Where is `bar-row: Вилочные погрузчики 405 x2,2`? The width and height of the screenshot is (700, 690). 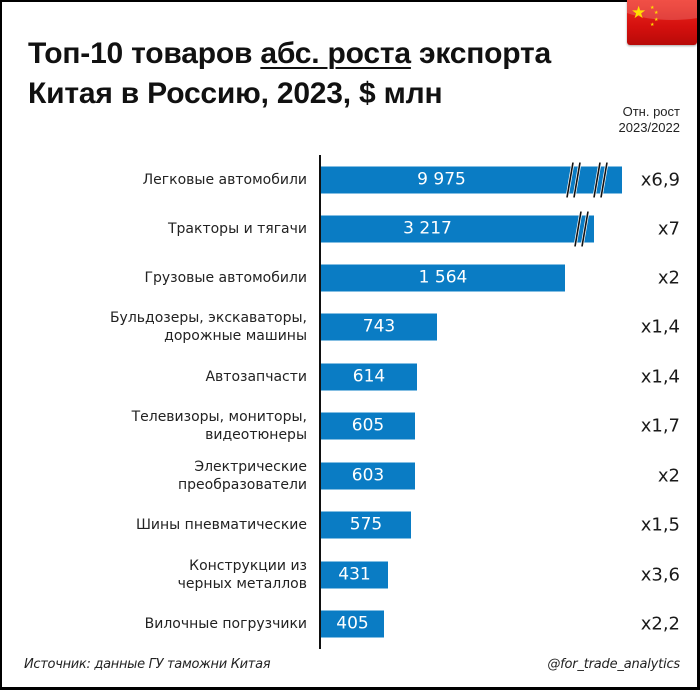
bar-row: Вилочные погрузчики 405 x2,2 is located at coordinates (350, 624).